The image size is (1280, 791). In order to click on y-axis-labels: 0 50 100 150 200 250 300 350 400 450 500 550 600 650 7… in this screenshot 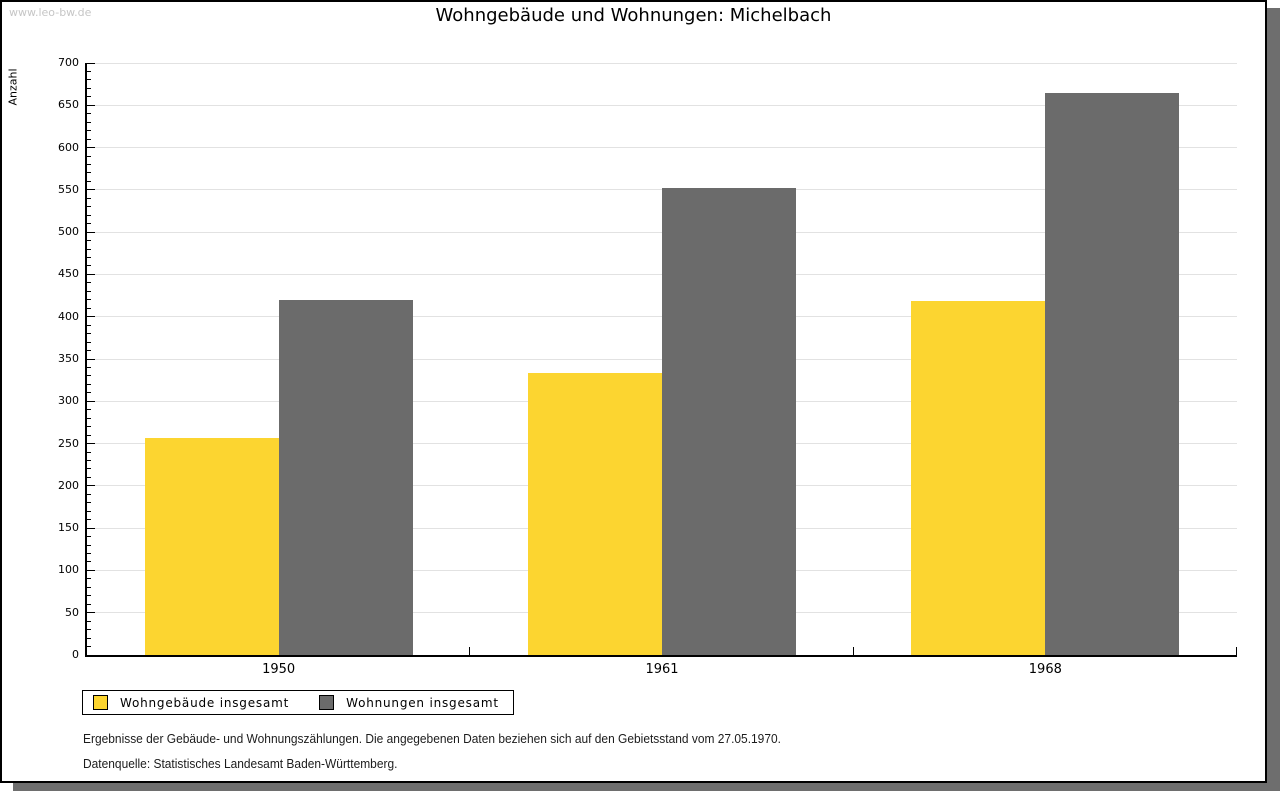, I will do `click(53, 358)`.